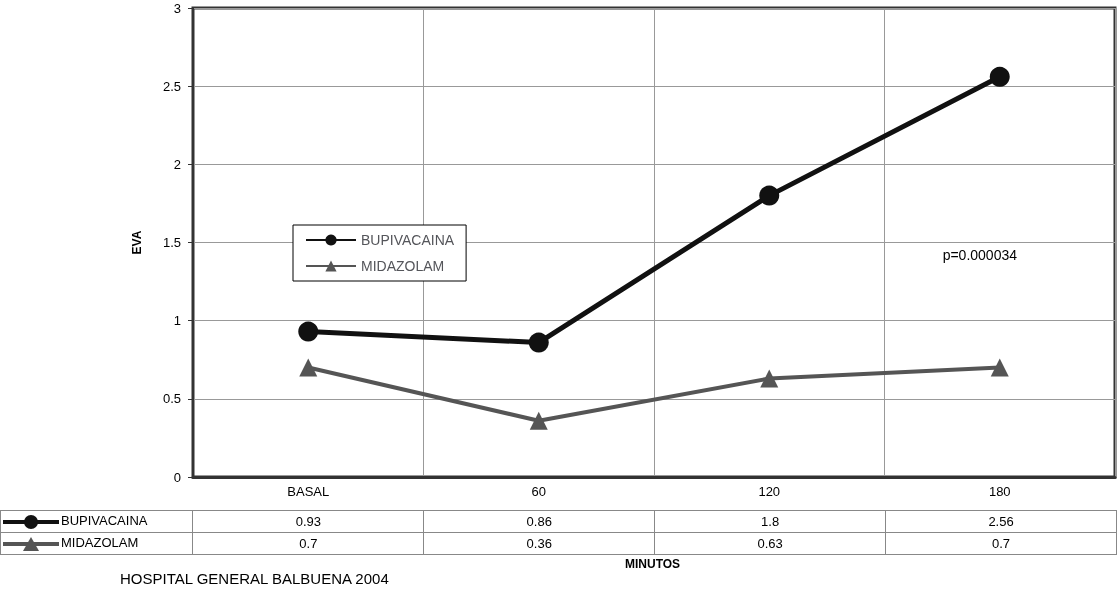 The image size is (1117, 596). What do you see at coordinates (104, 521) in the screenshot?
I see `text: BUPIVACAINA` at bounding box center [104, 521].